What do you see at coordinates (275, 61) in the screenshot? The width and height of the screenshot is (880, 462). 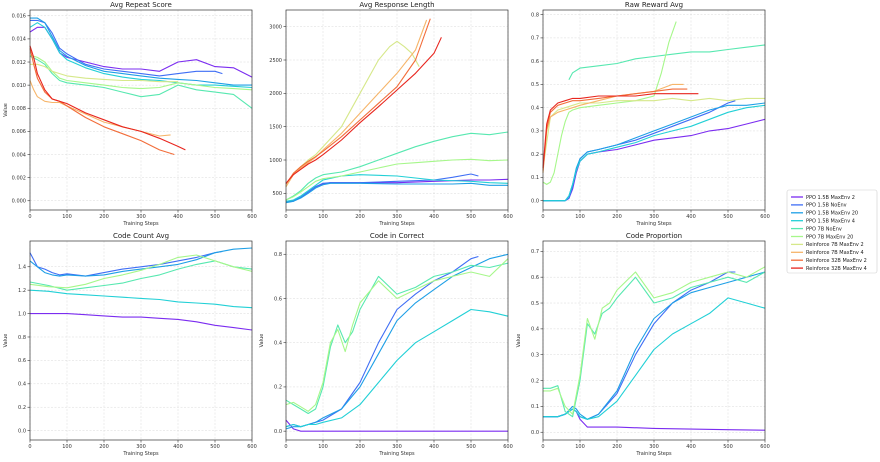 I see `y-tick-label: 2500` at bounding box center [275, 61].